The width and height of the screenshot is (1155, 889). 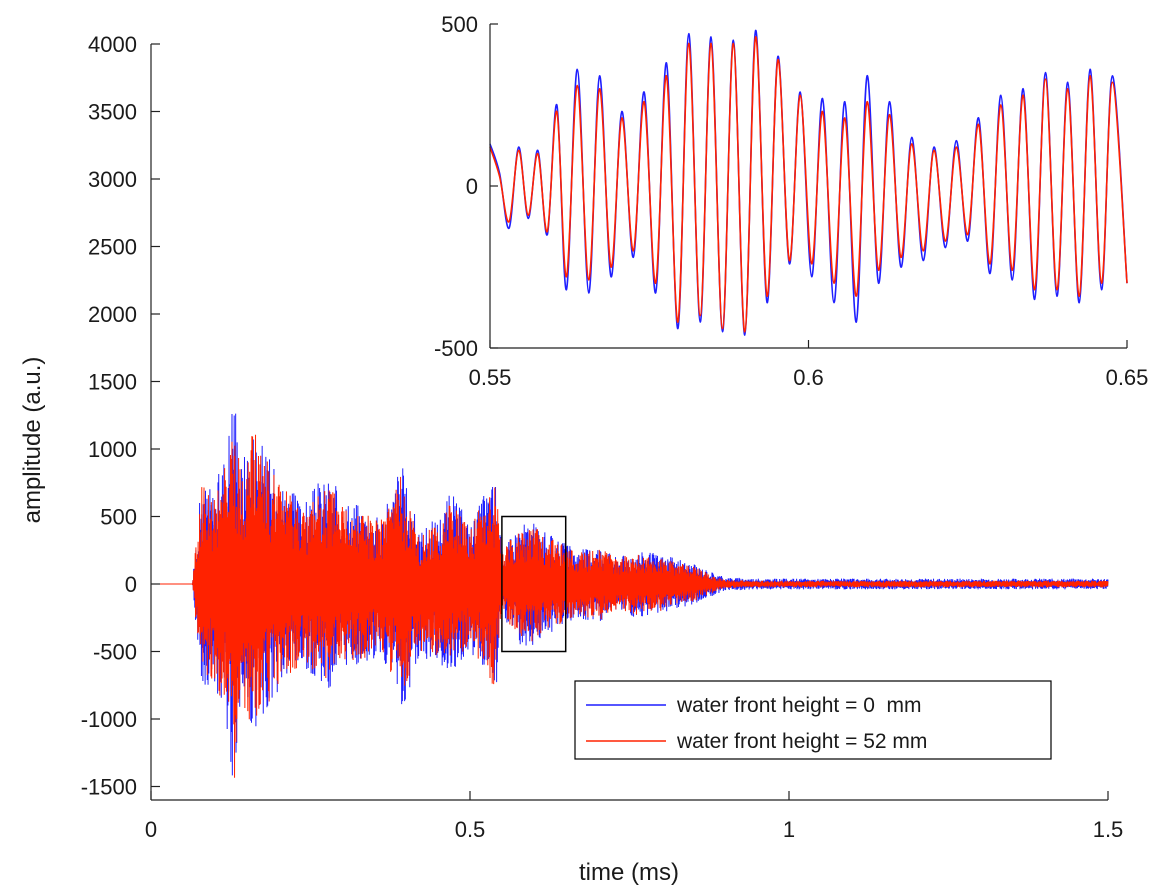 I want to click on main-x-tick-label: 1.5, so click(x=1108, y=829).